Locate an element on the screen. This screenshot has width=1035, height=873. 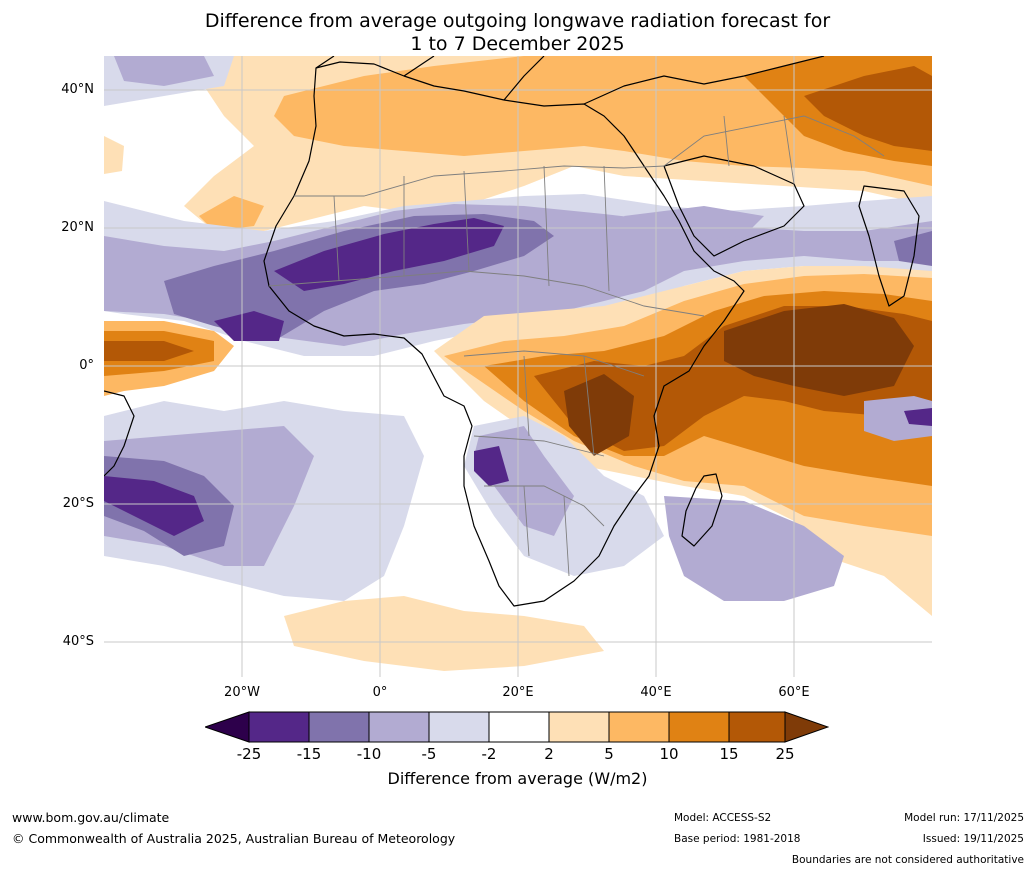
europe-coastline is located at coordinates (570, 80).